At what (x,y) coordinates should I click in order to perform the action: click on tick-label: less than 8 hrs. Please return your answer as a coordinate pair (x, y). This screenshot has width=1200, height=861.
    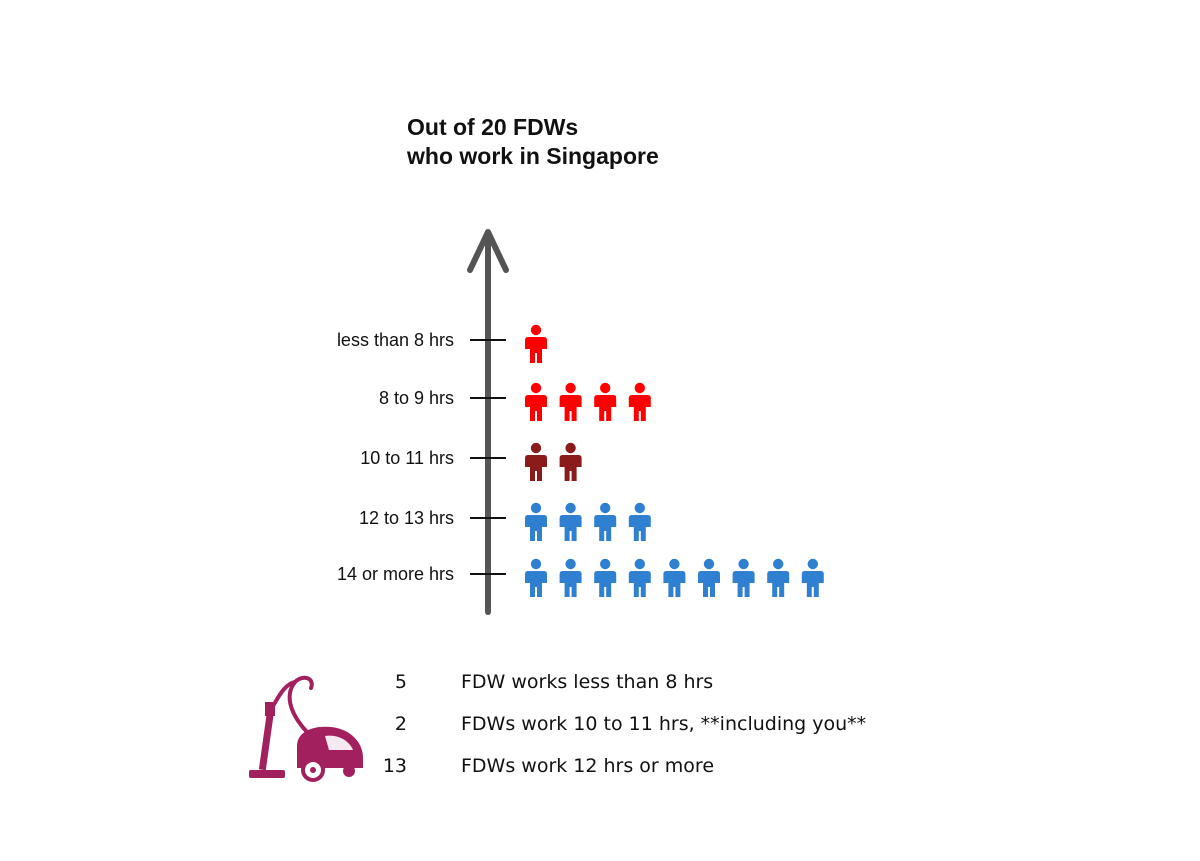
    Looking at the image, I should click on (395, 340).